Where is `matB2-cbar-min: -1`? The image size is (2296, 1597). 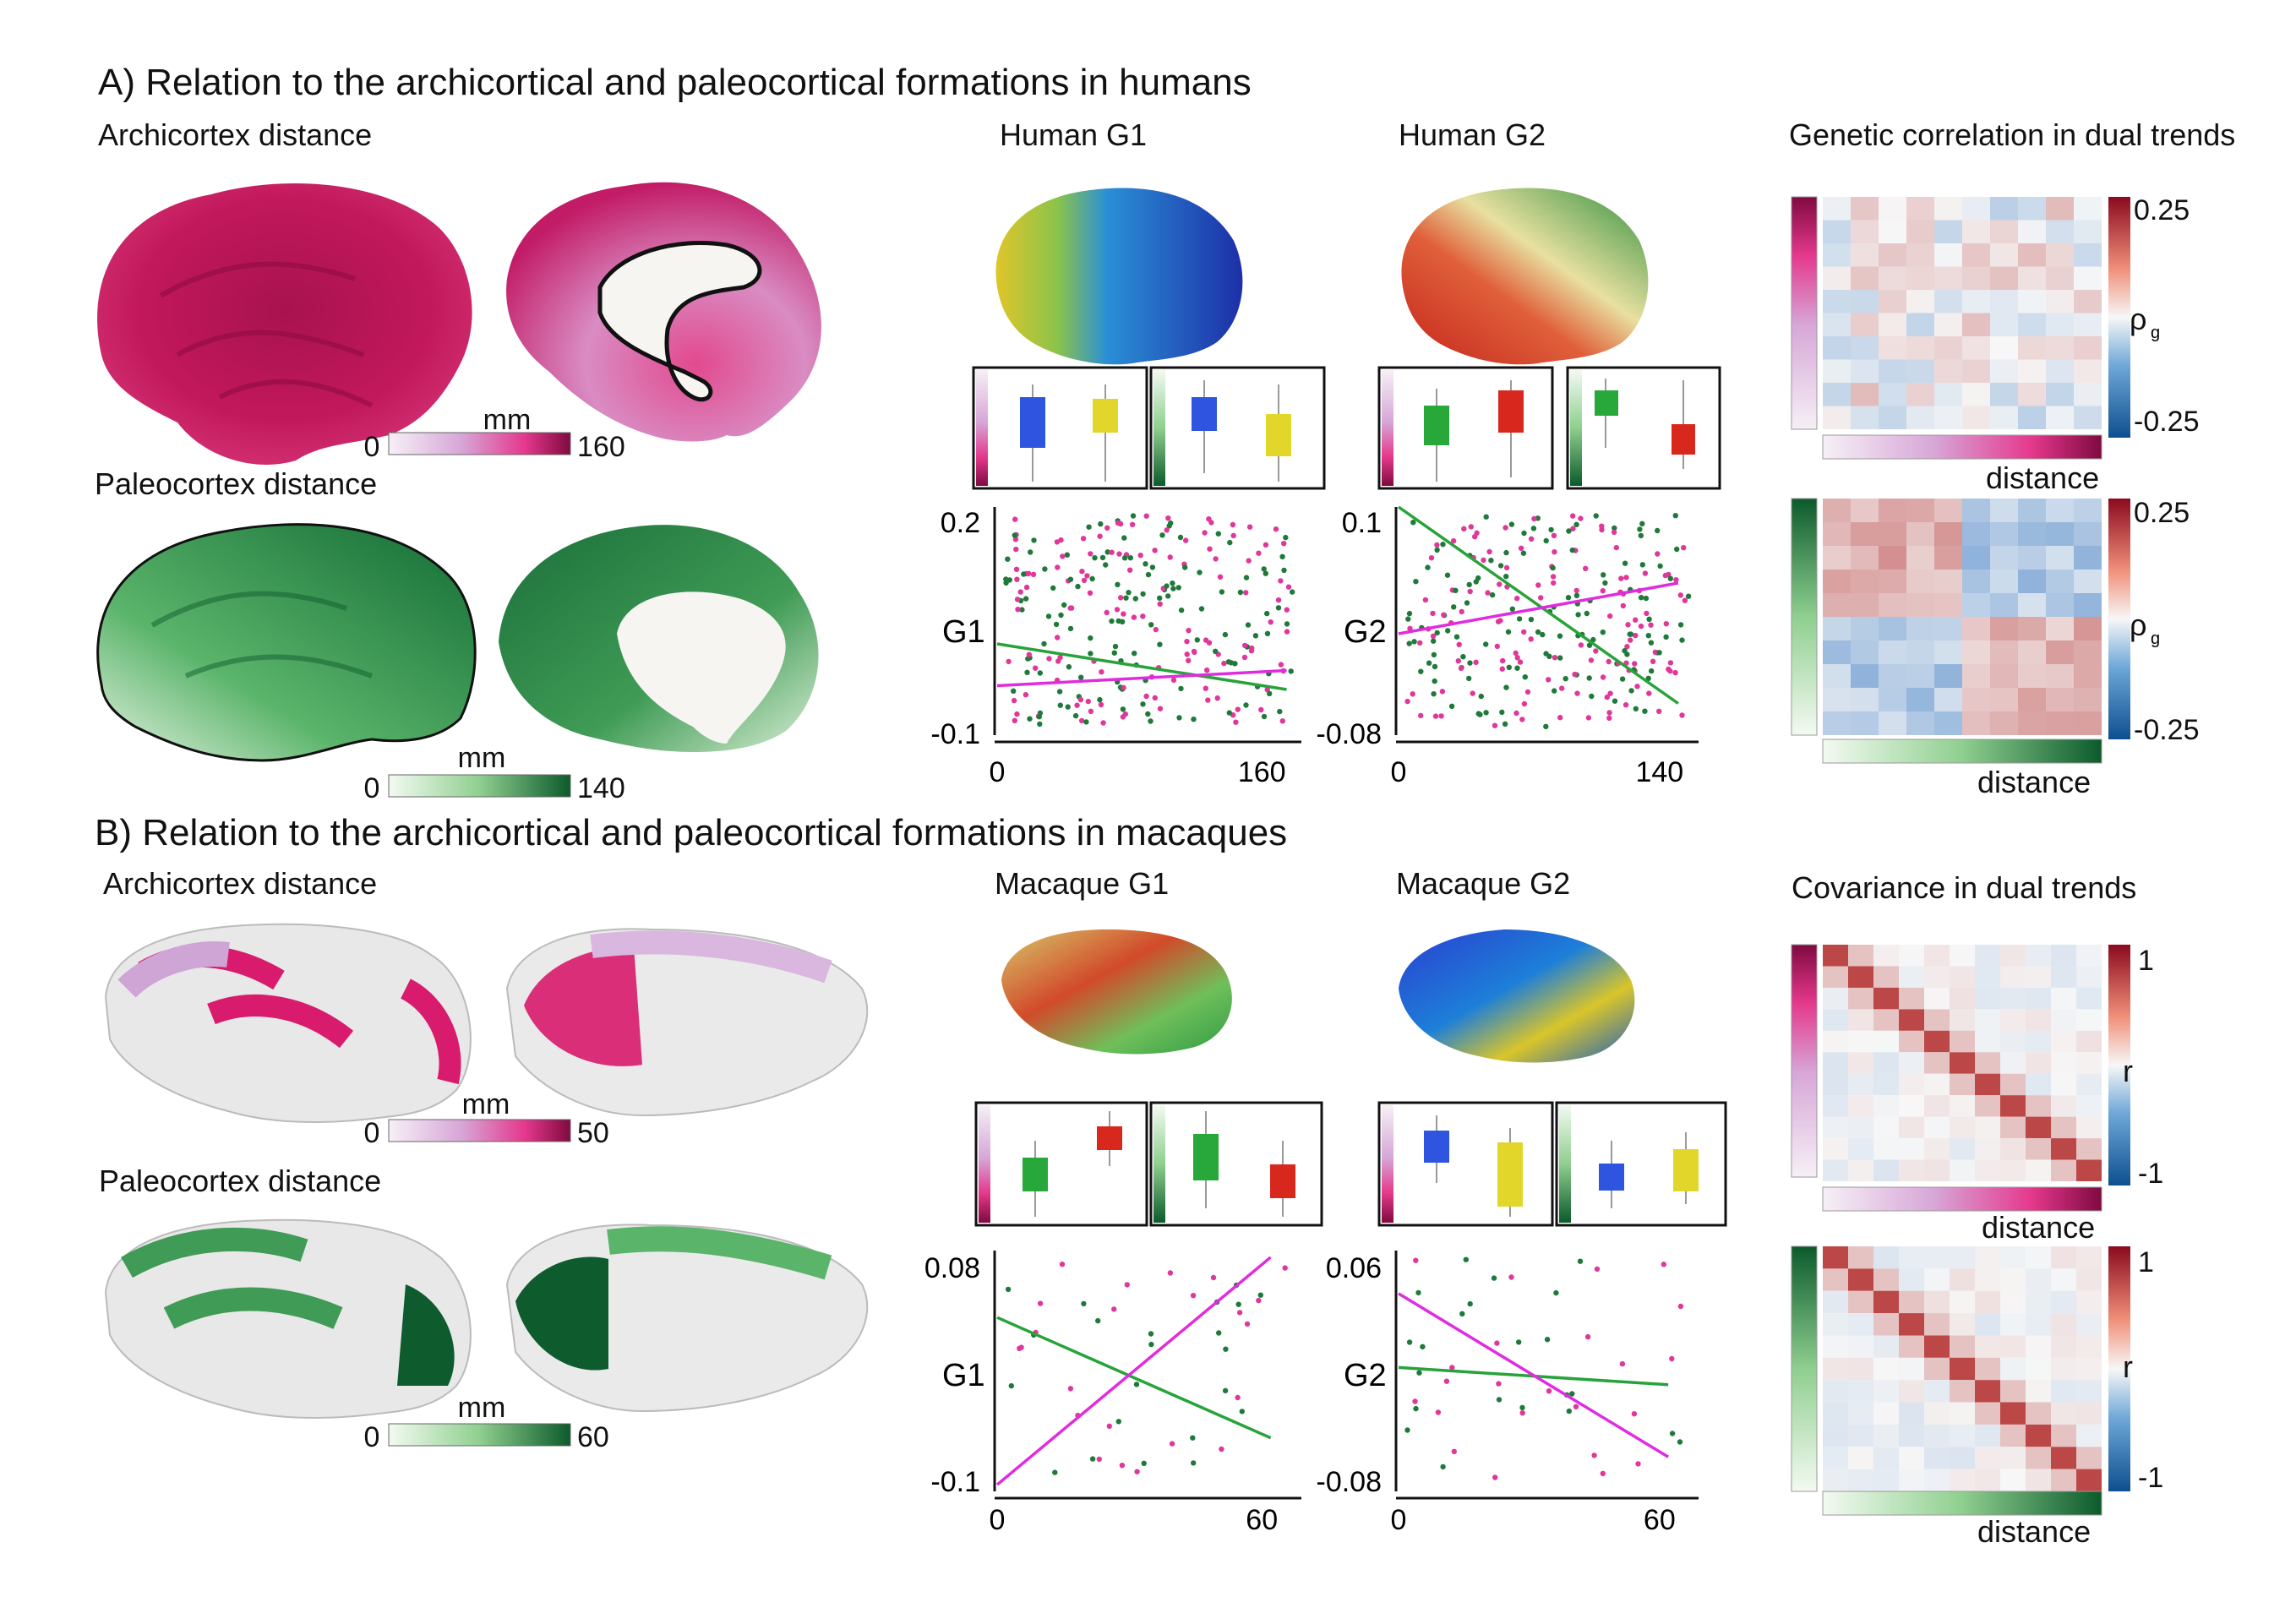
matB2-cbar-min: -1 is located at coordinates (2150, 1478).